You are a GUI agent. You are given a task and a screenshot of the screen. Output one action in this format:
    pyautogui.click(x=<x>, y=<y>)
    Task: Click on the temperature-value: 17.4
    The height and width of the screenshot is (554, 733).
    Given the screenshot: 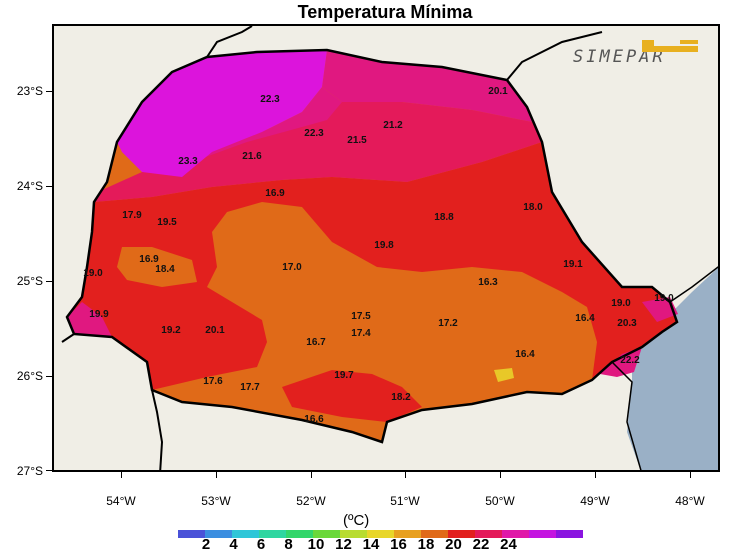 What is the action you would take?
    pyautogui.click(x=361, y=333)
    